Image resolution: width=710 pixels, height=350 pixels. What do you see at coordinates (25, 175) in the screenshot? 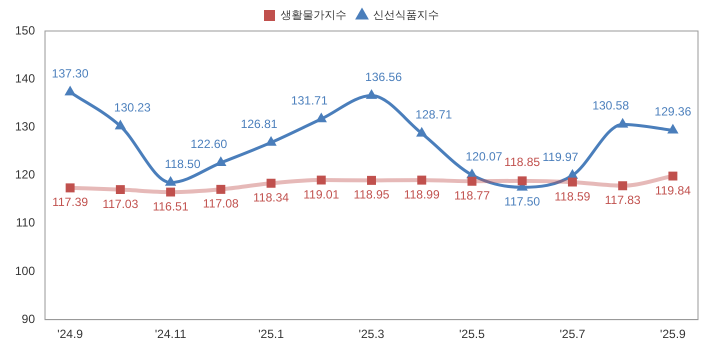
I see `y-tick-label: 120` at bounding box center [25, 175].